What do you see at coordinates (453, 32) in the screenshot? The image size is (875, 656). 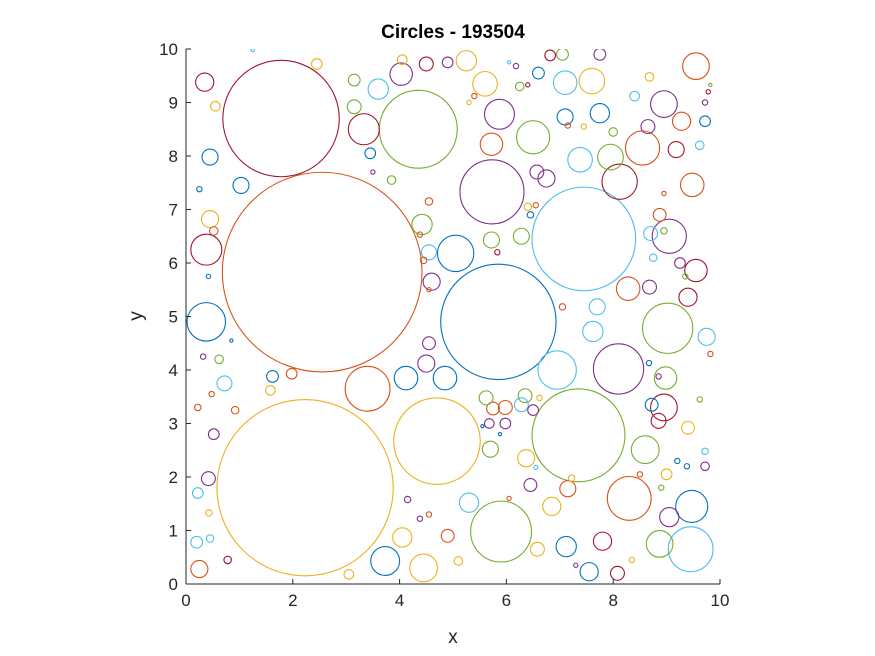 I see `chart-title: Circles - 193504` at bounding box center [453, 32].